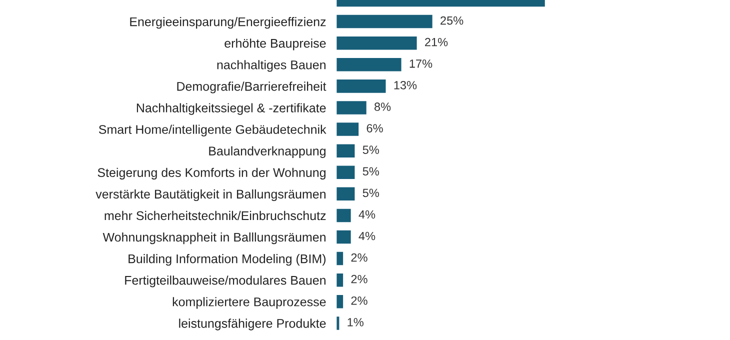  What do you see at coordinates (356, 322) in the screenshot?
I see `data-label: 1%` at bounding box center [356, 322].